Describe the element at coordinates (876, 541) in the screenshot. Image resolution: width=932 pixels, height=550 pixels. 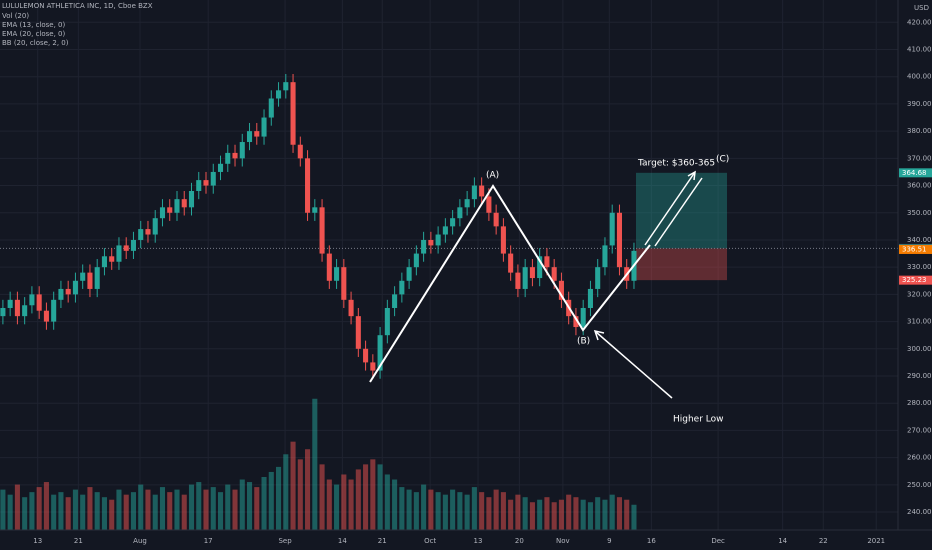
I see `x-tick-label: 2021` at that location.